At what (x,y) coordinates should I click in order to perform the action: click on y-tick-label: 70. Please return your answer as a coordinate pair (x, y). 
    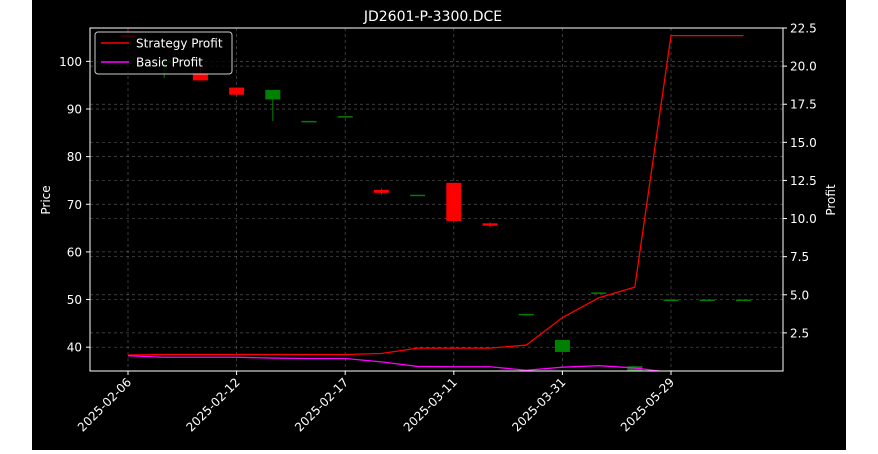
    Looking at the image, I should click on (74, 205).